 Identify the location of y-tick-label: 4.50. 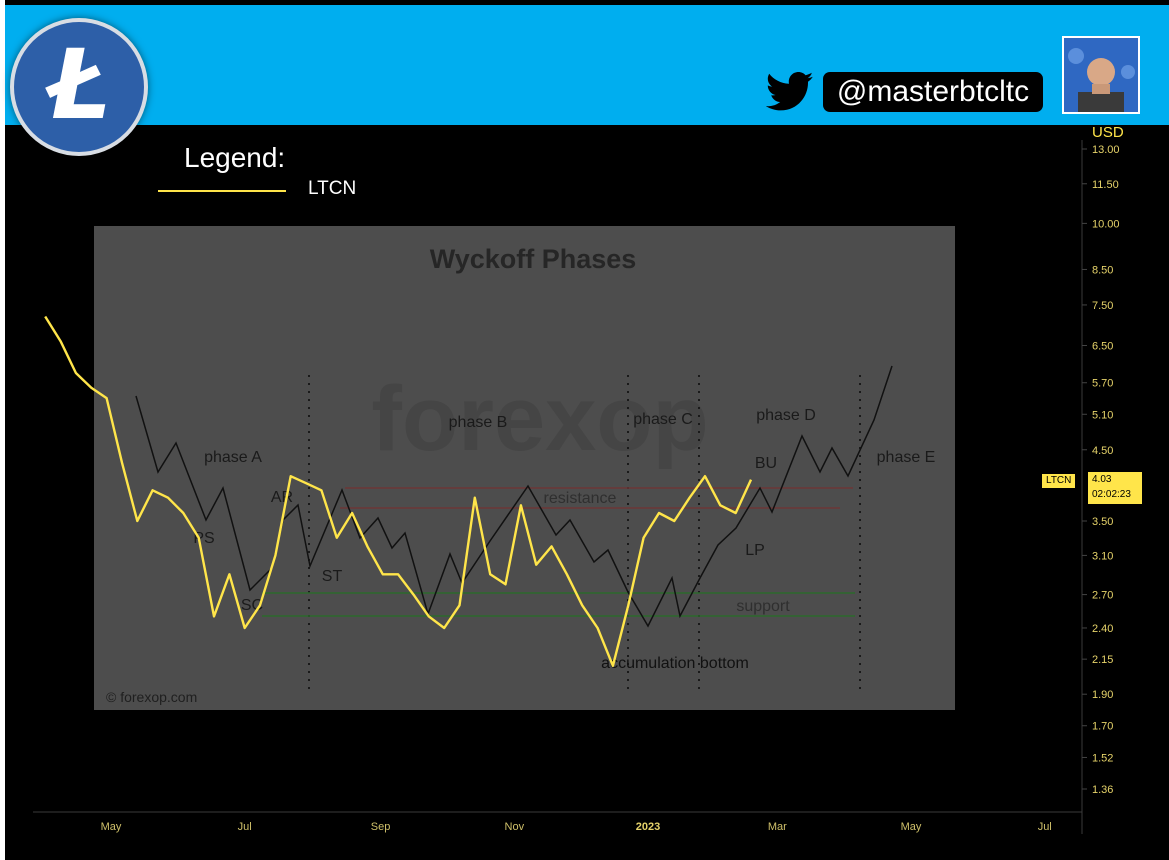
(1102, 451).